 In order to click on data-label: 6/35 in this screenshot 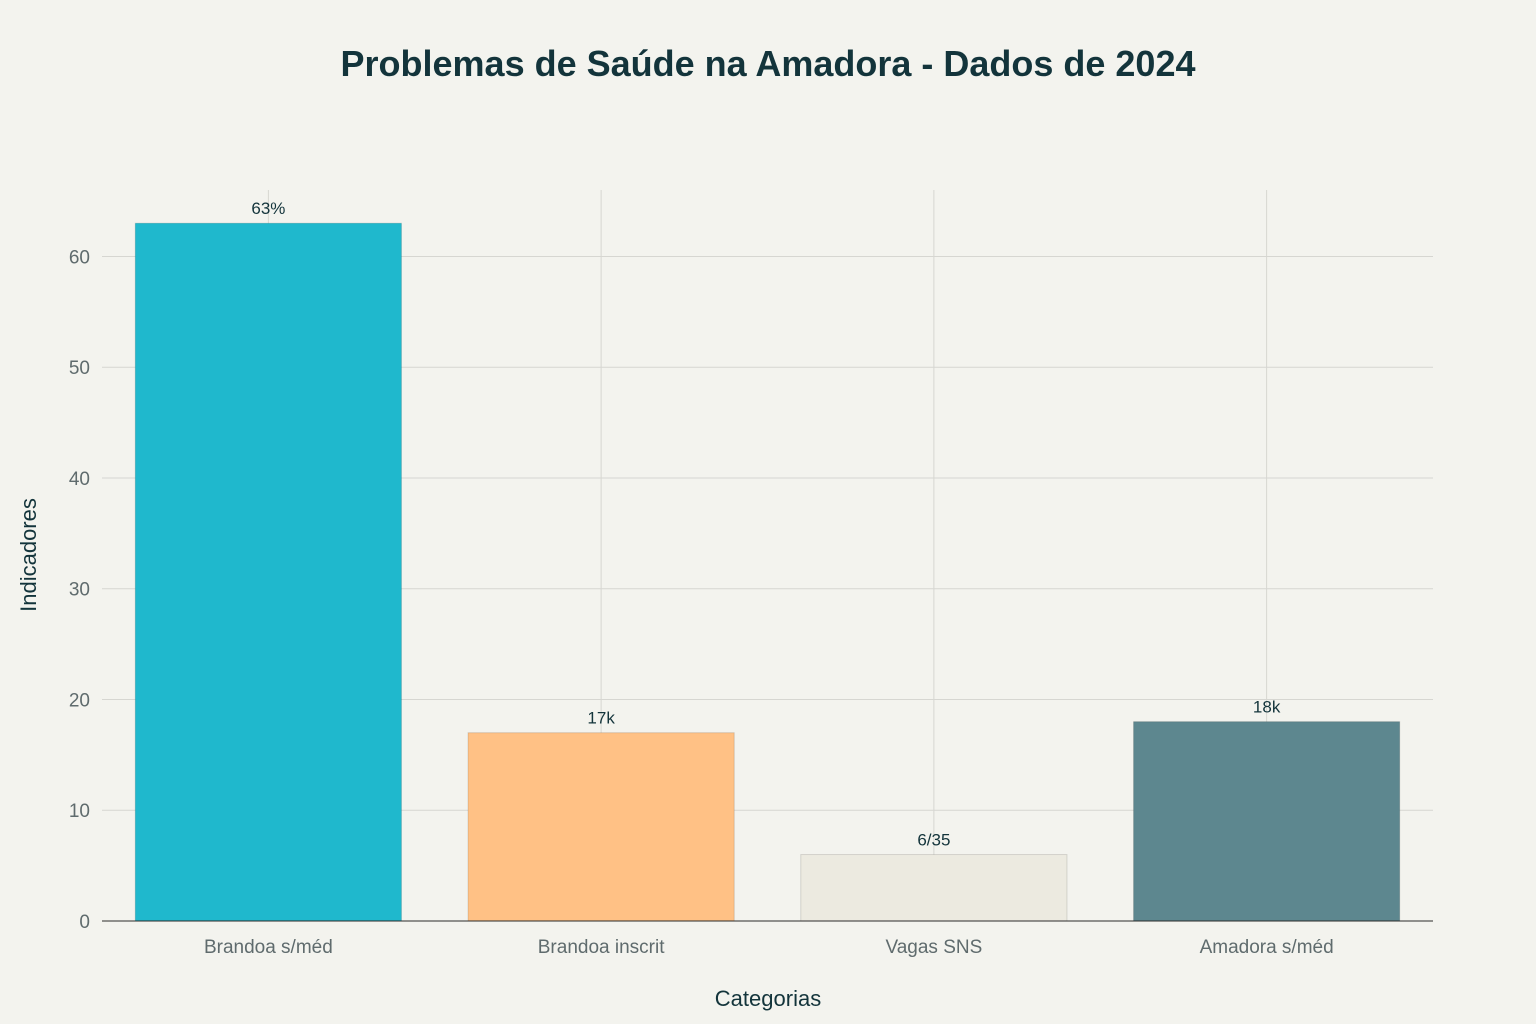, I will do `click(933, 840)`.